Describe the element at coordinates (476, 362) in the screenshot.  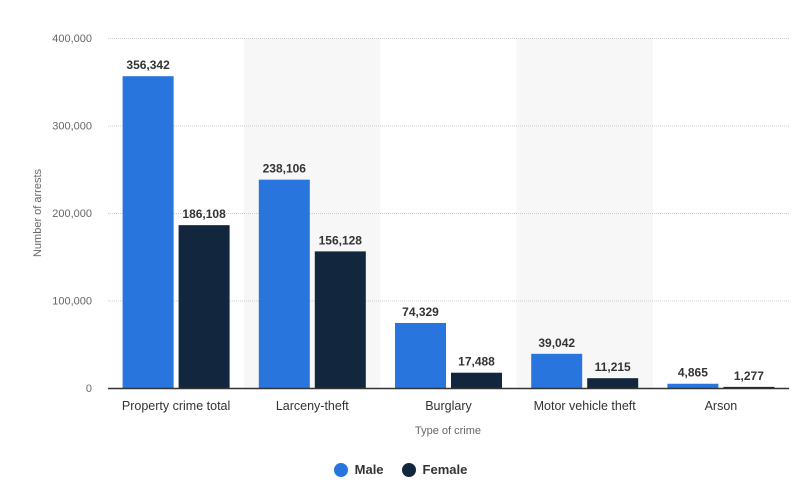
I see `data-label: 17,488` at that location.